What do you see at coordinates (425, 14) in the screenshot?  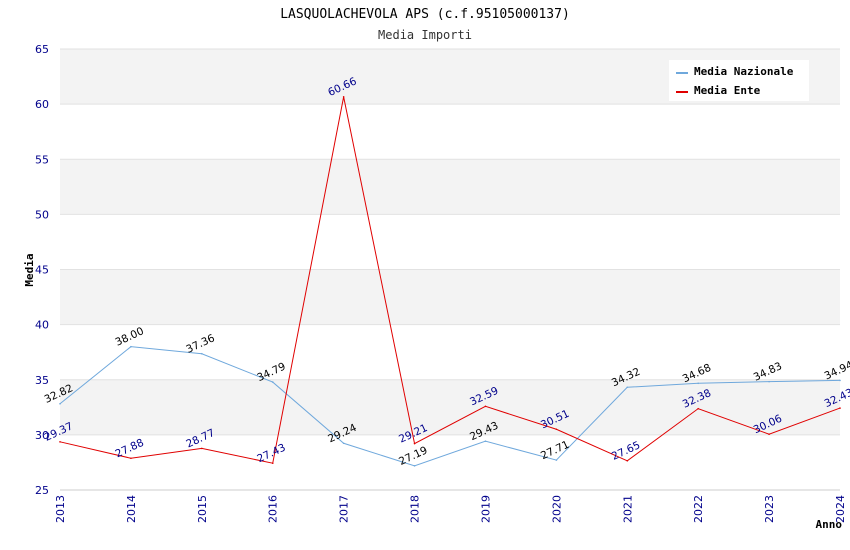 I see `chart-title: LASQUOLACHEVOLA APS (c.f.95105000137)` at bounding box center [425, 14].